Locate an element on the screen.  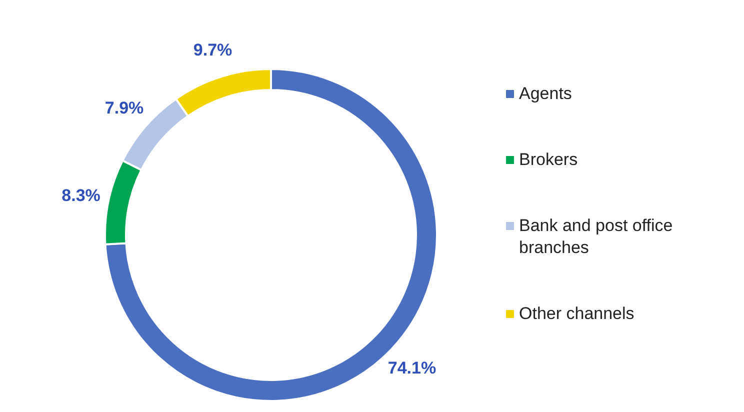
legend-label: Other channels is located at coordinates (577, 314).